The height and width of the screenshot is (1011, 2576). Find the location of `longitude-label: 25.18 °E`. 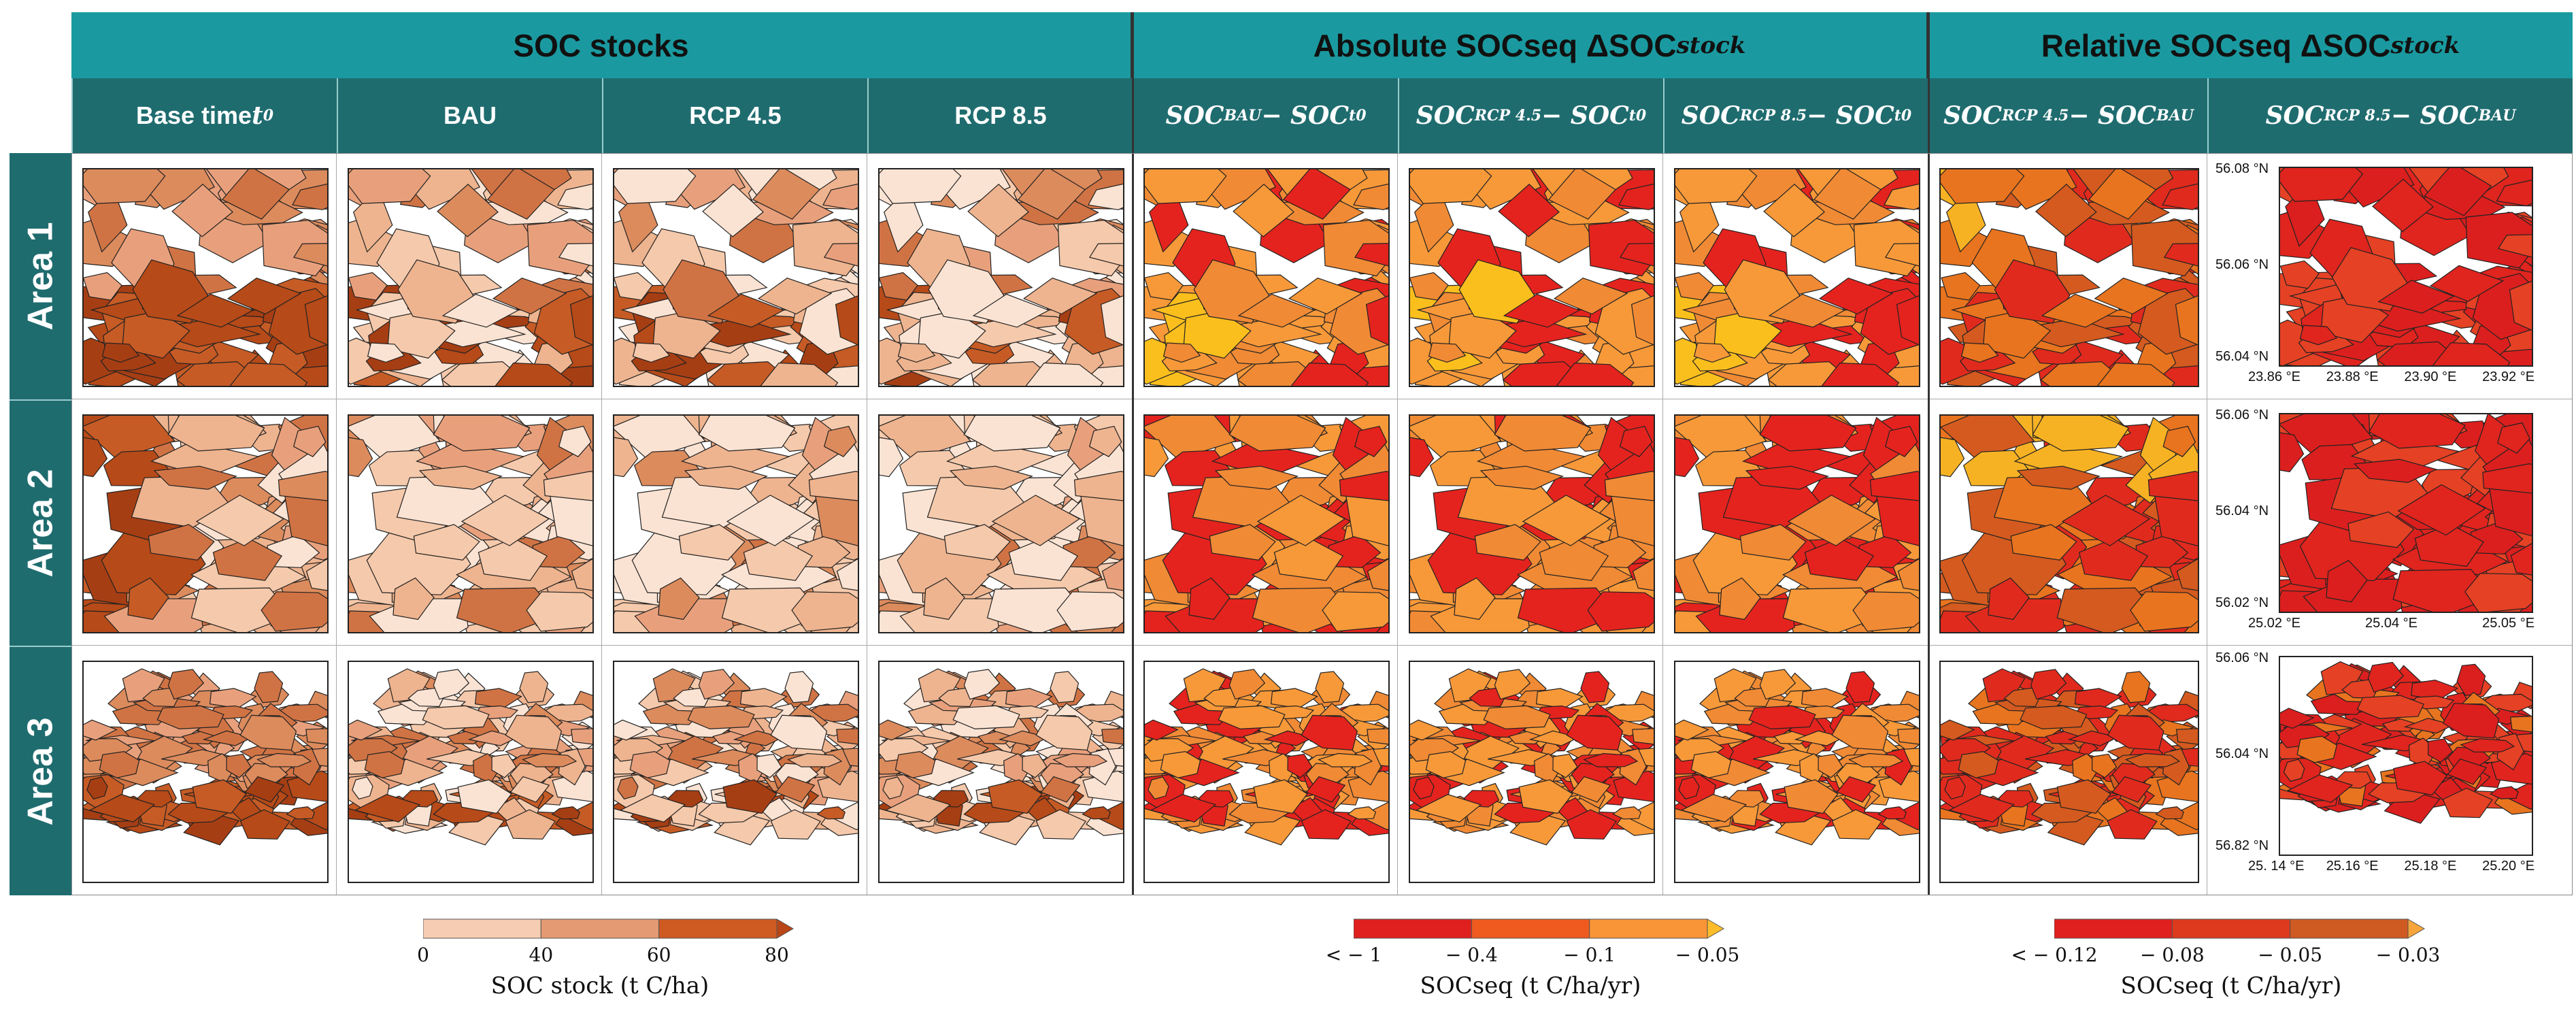

longitude-label: 25.18 °E is located at coordinates (2430, 867).